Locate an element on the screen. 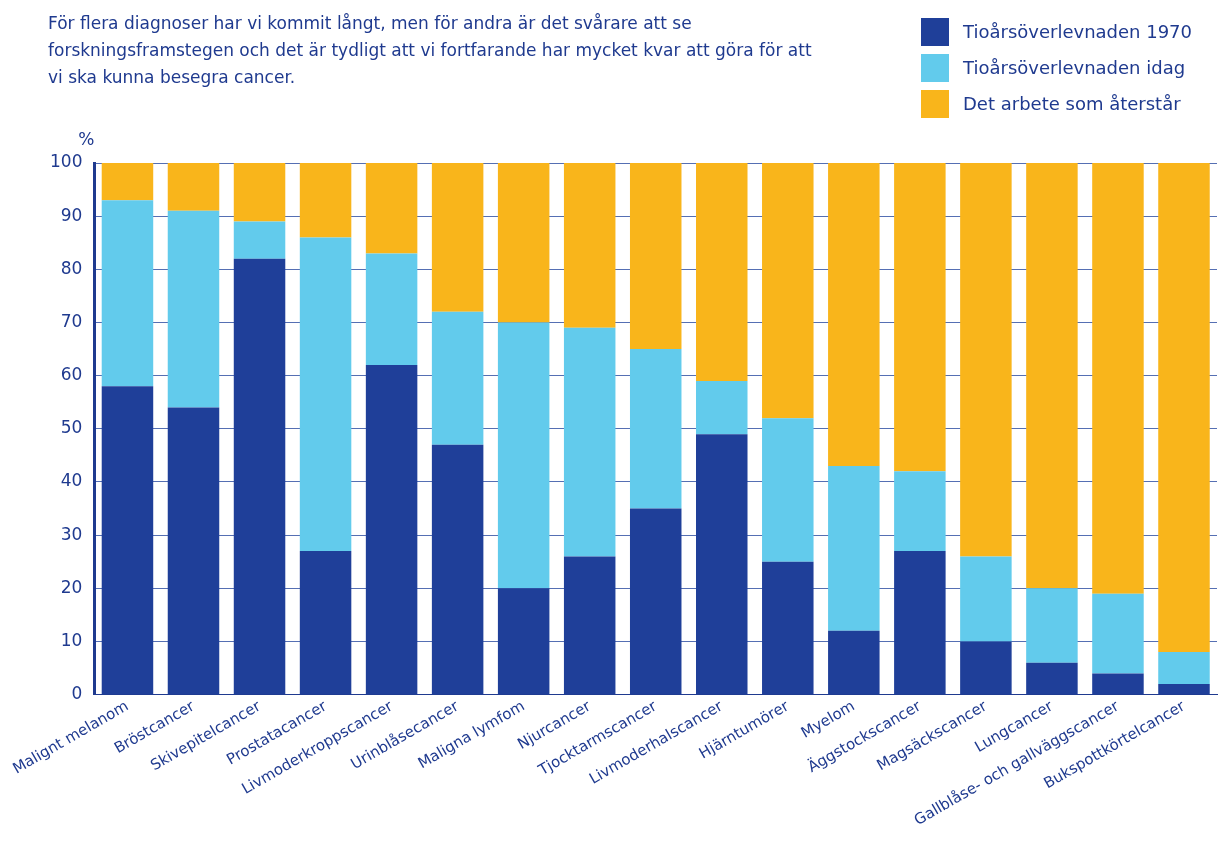 The image size is (1229, 841). y-tick-label: 90 is located at coordinates (71, 214).